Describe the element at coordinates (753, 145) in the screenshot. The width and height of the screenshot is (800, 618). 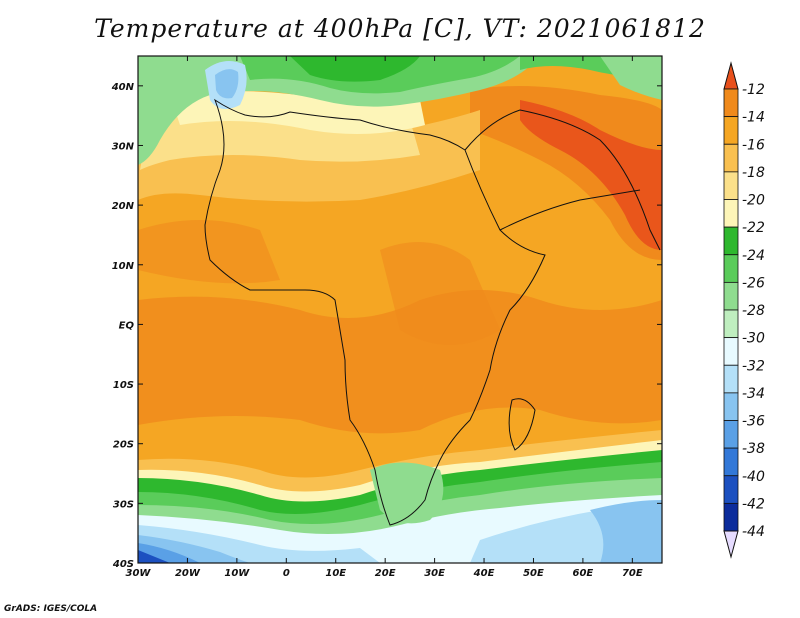
I see `colorbar-label: -16` at that location.